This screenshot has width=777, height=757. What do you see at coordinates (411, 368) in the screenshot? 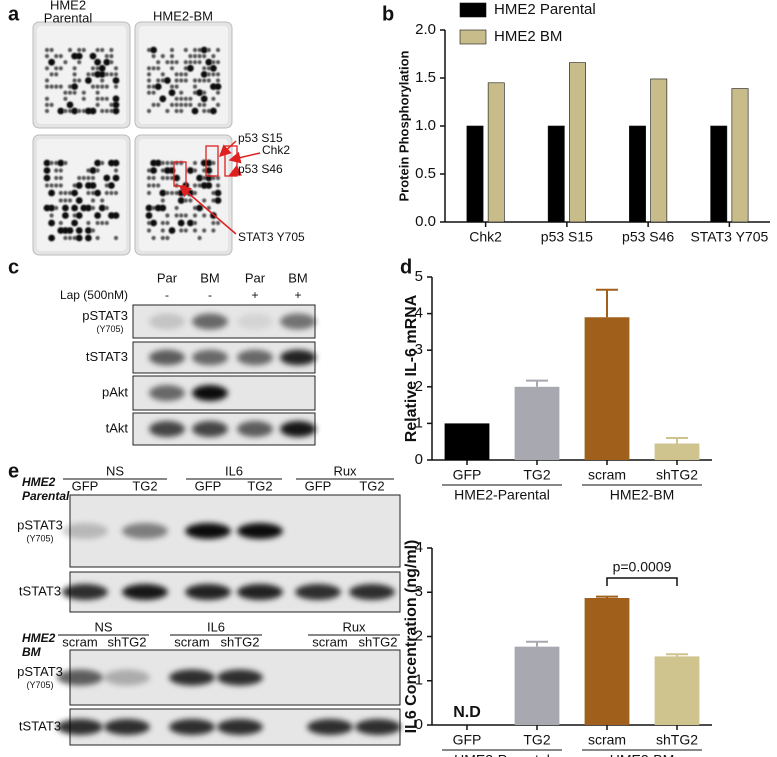
I see `y-axis-label: Relative IL-6 mRNA` at bounding box center [411, 368].